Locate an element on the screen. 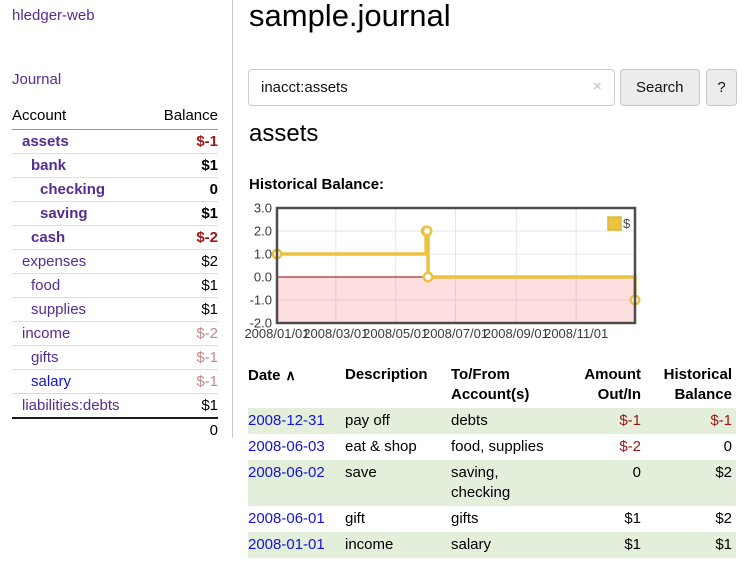  account-link: expenses is located at coordinates (54, 261).